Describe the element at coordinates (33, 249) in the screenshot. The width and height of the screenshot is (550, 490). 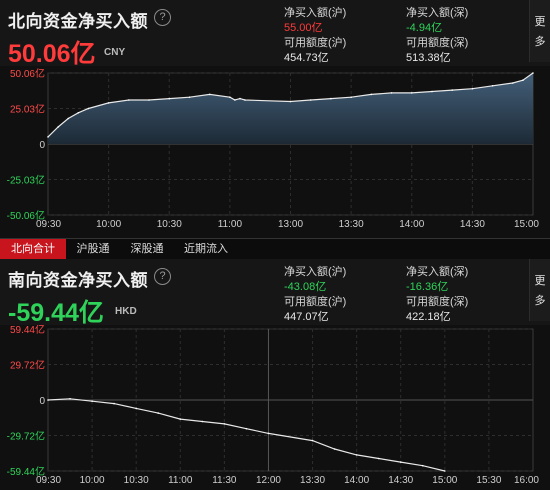
I see `tab-north-total: 北向合计` at that location.